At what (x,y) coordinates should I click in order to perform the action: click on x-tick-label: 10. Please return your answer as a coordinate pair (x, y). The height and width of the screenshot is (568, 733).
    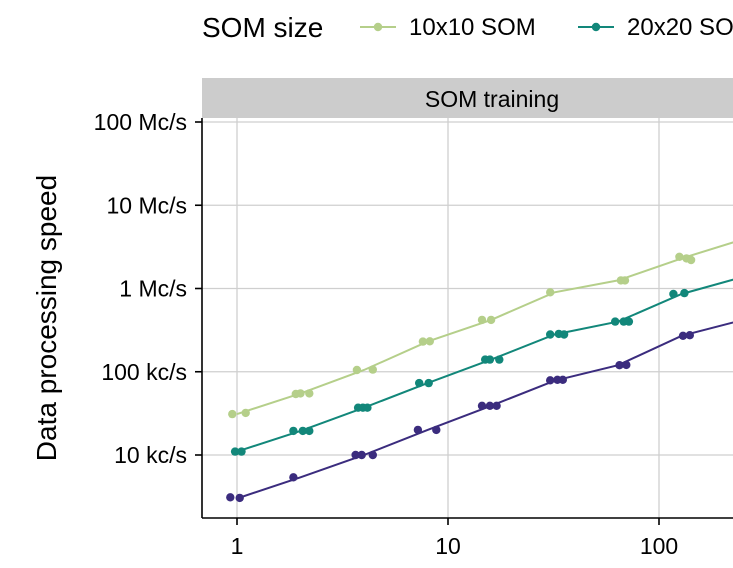
    Looking at the image, I should click on (448, 546).